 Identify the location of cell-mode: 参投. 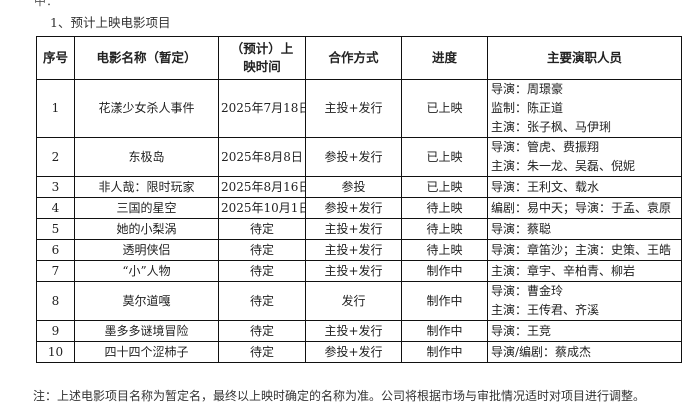
(353, 187).